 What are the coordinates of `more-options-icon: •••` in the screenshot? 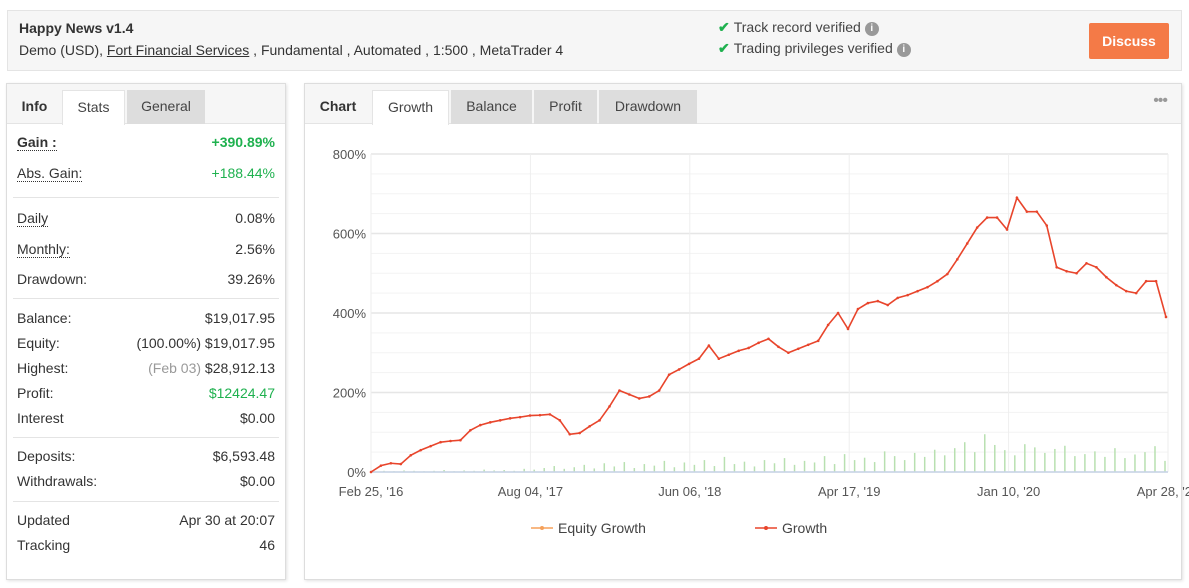 It's located at (1160, 100).